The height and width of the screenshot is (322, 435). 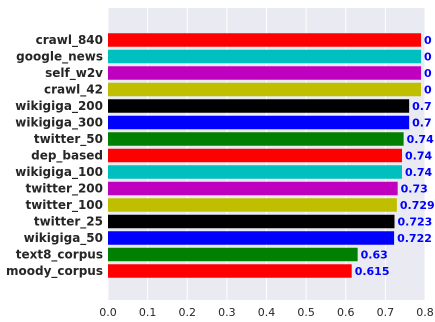 What do you see at coordinates (414, 189) in the screenshot?
I see `value-label: 0.73` at bounding box center [414, 189].